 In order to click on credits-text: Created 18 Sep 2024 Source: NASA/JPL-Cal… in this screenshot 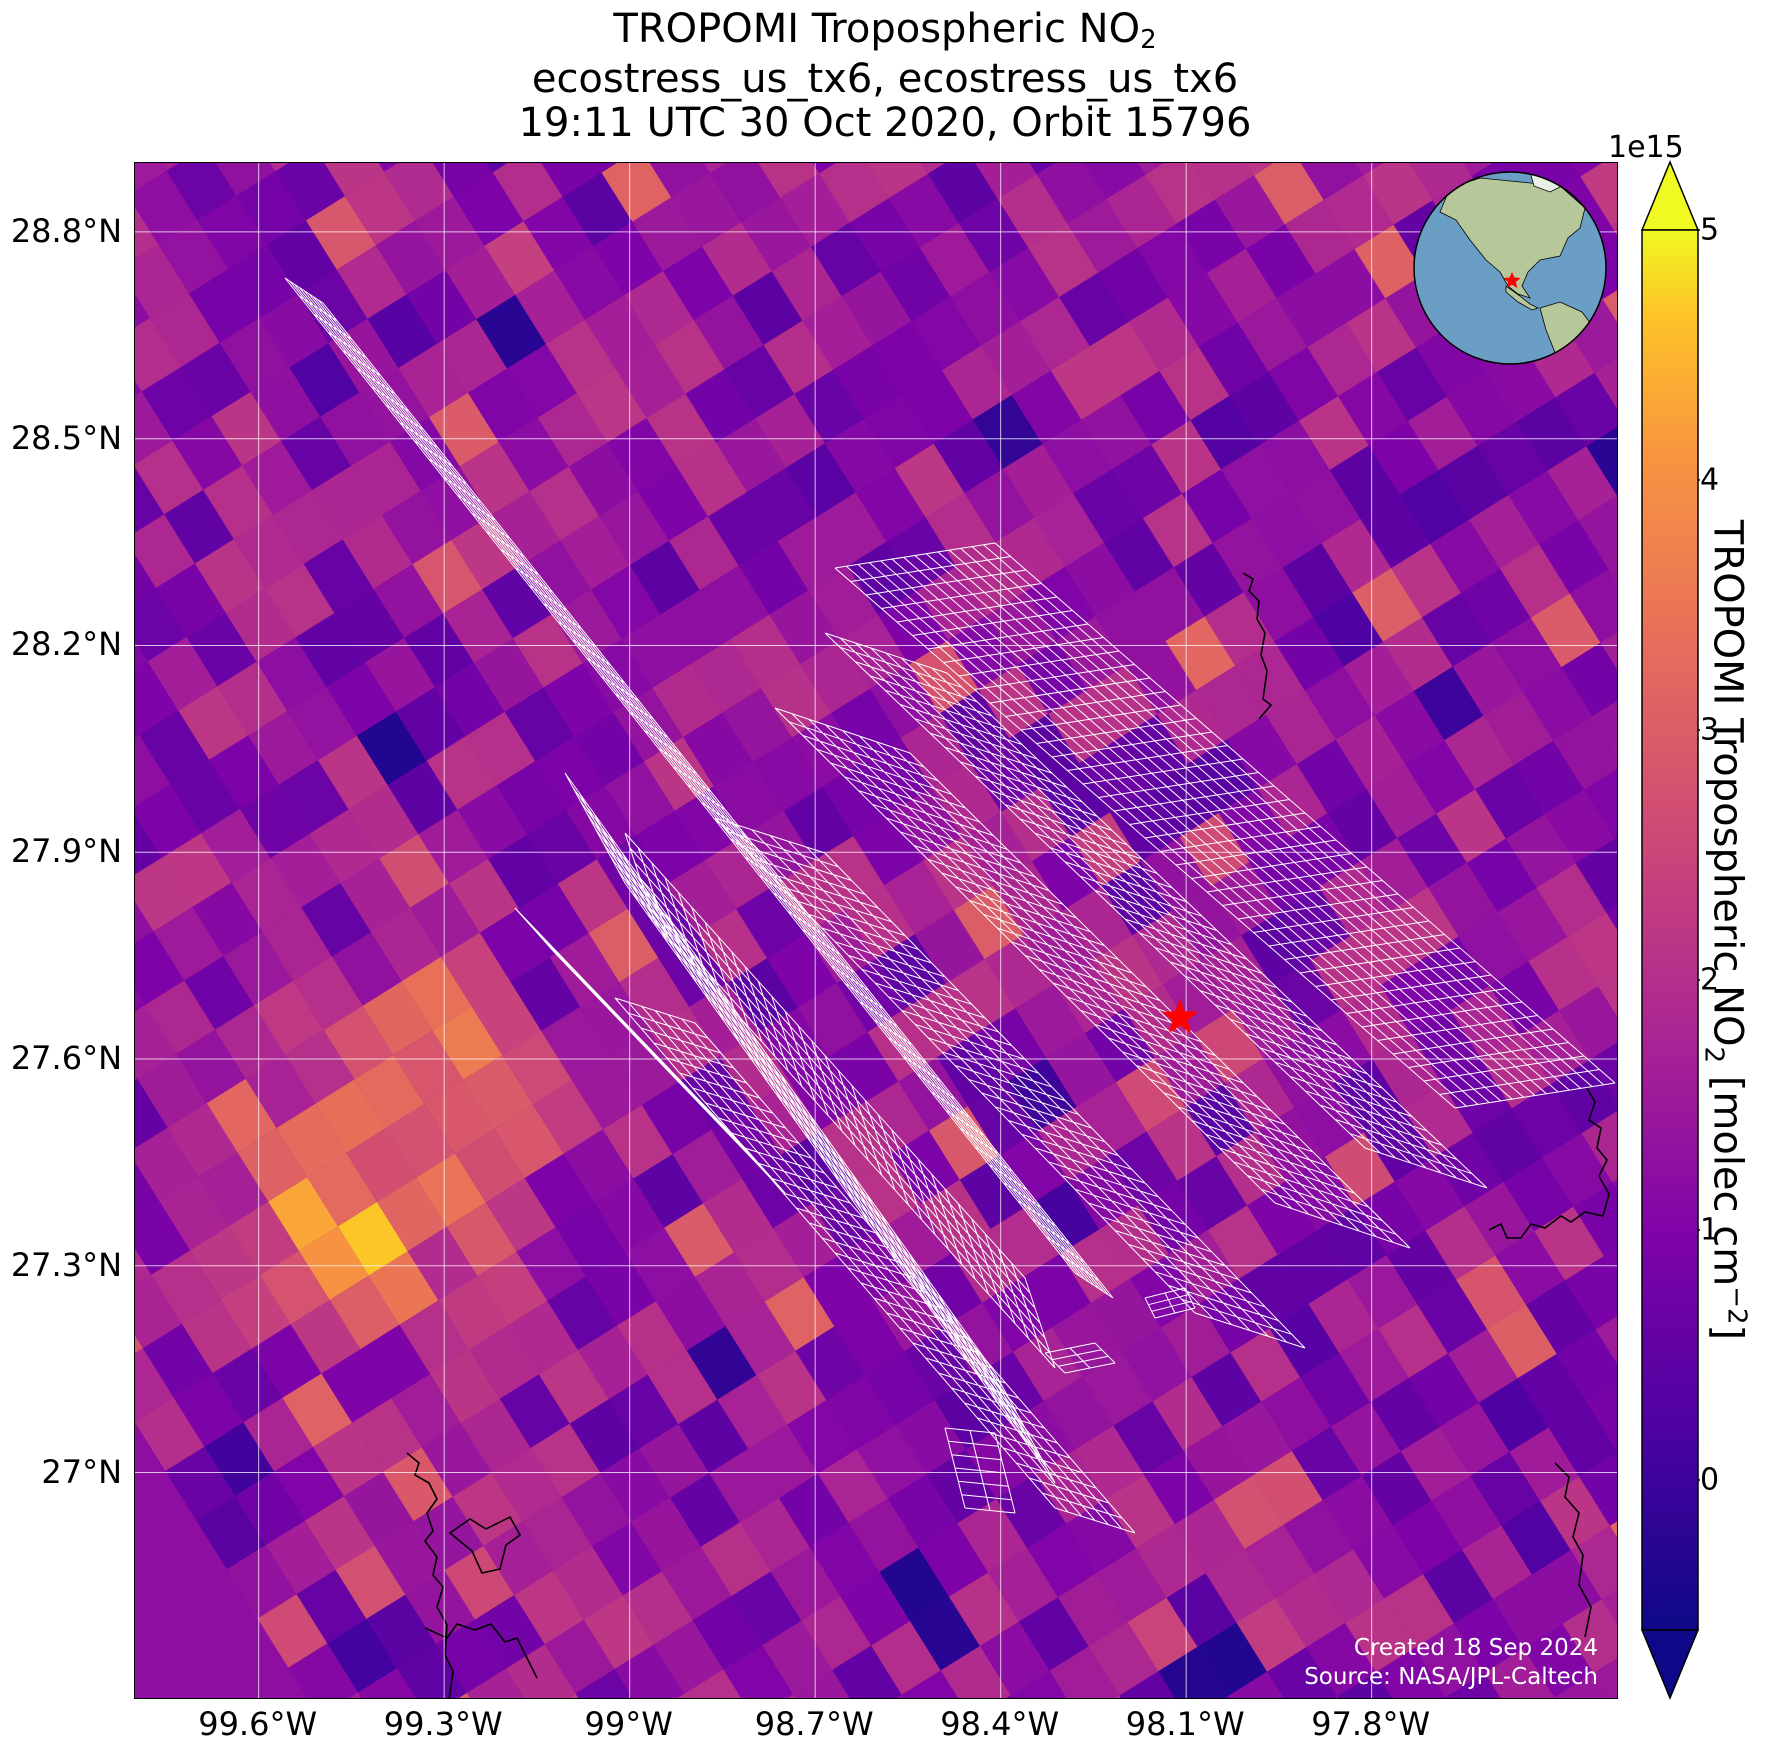, I will do `click(1451, 1663)`.